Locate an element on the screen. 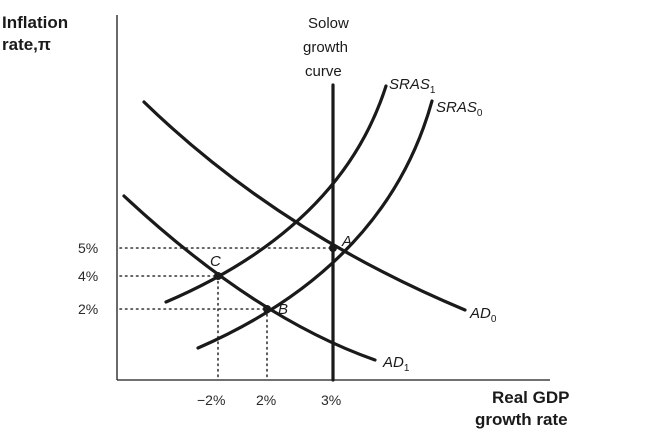 This screenshot has width=650, height=434. y-tick-5: 5% is located at coordinates (88, 248).